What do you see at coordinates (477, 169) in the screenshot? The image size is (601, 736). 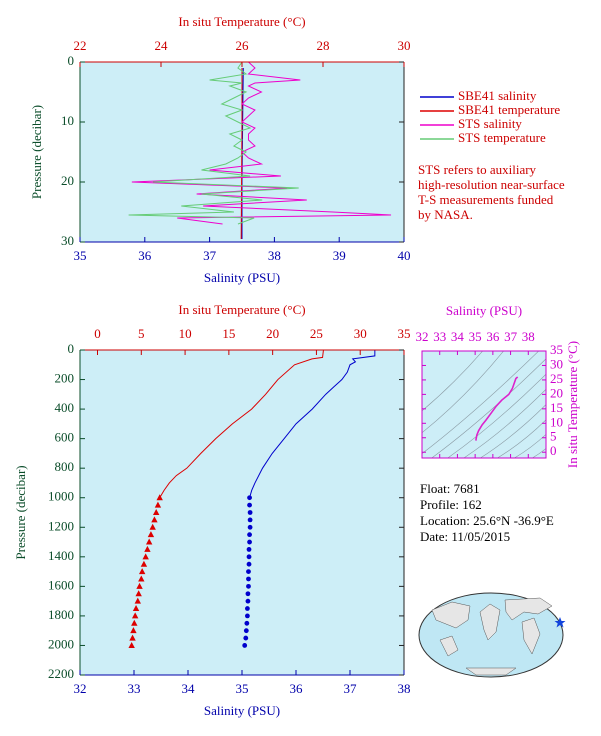 I see `annotation: STS refers to auxiliary` at bounding box center [477, 169].